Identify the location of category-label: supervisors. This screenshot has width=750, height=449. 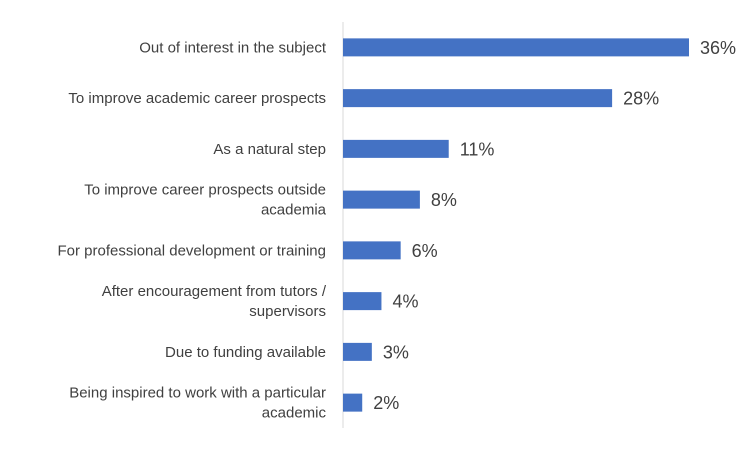
(287, 311).